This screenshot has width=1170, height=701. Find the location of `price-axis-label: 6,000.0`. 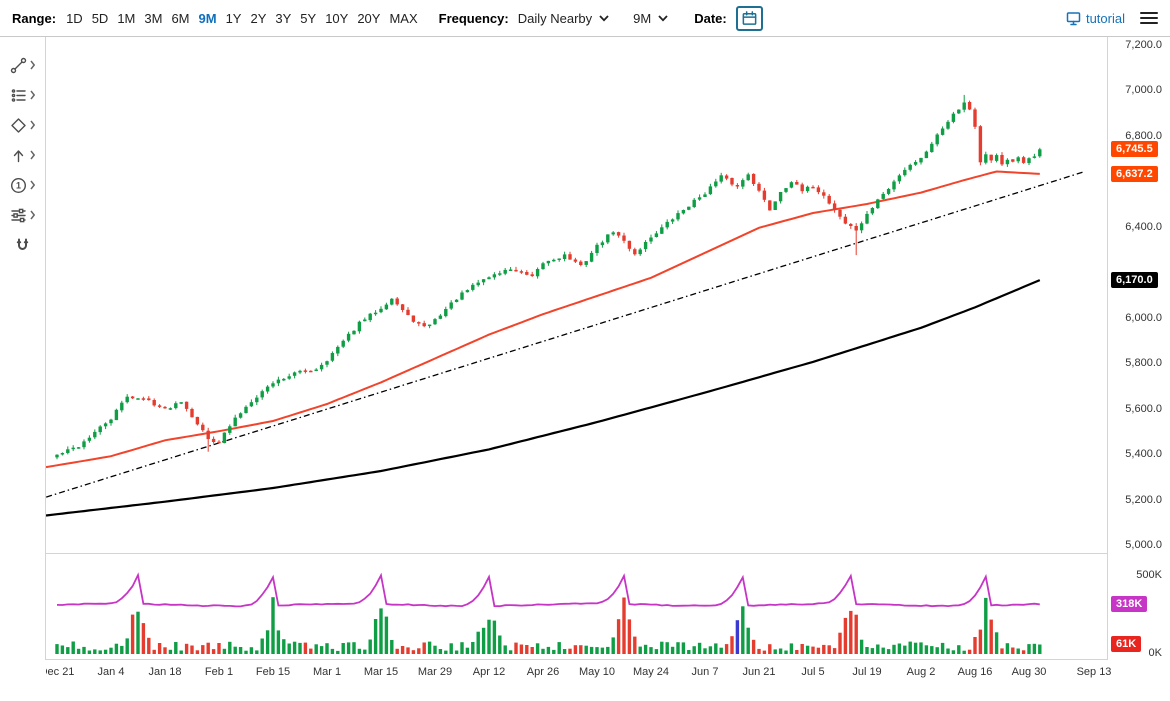

price-axis-label: 6,000.0 is located at coordinates (1143, 318).